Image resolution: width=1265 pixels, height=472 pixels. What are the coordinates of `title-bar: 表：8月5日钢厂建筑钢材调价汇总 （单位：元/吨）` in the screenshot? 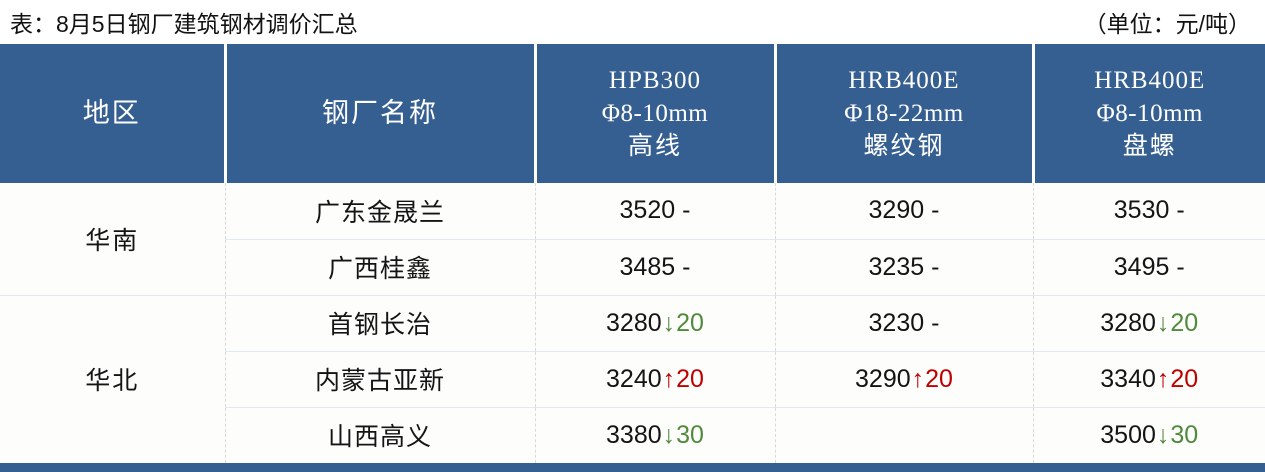 It's located at (632, 22).